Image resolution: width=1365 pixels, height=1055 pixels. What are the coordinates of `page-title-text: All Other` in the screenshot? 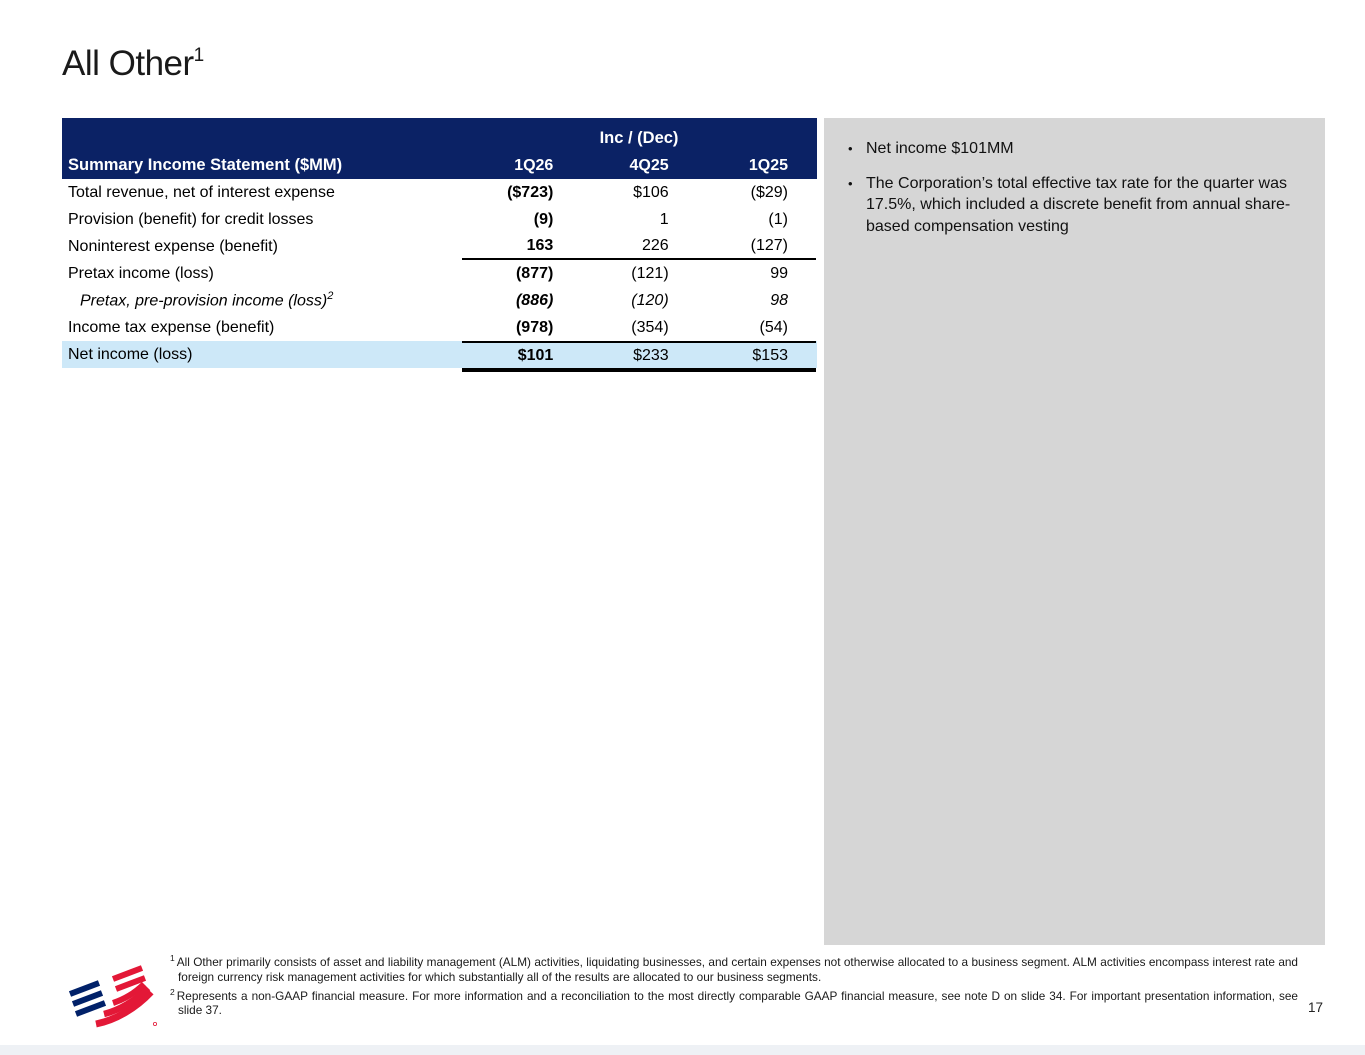 It's located at (128, 63).